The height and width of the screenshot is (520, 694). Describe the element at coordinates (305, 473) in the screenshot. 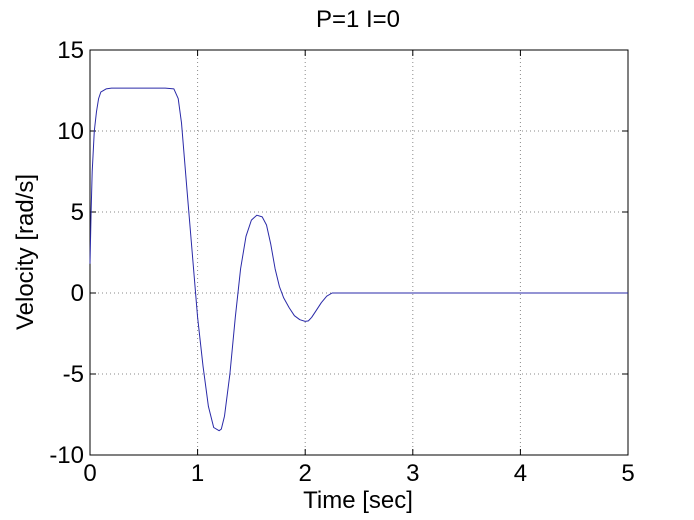

I see `x-tick-label: 2` at that location.